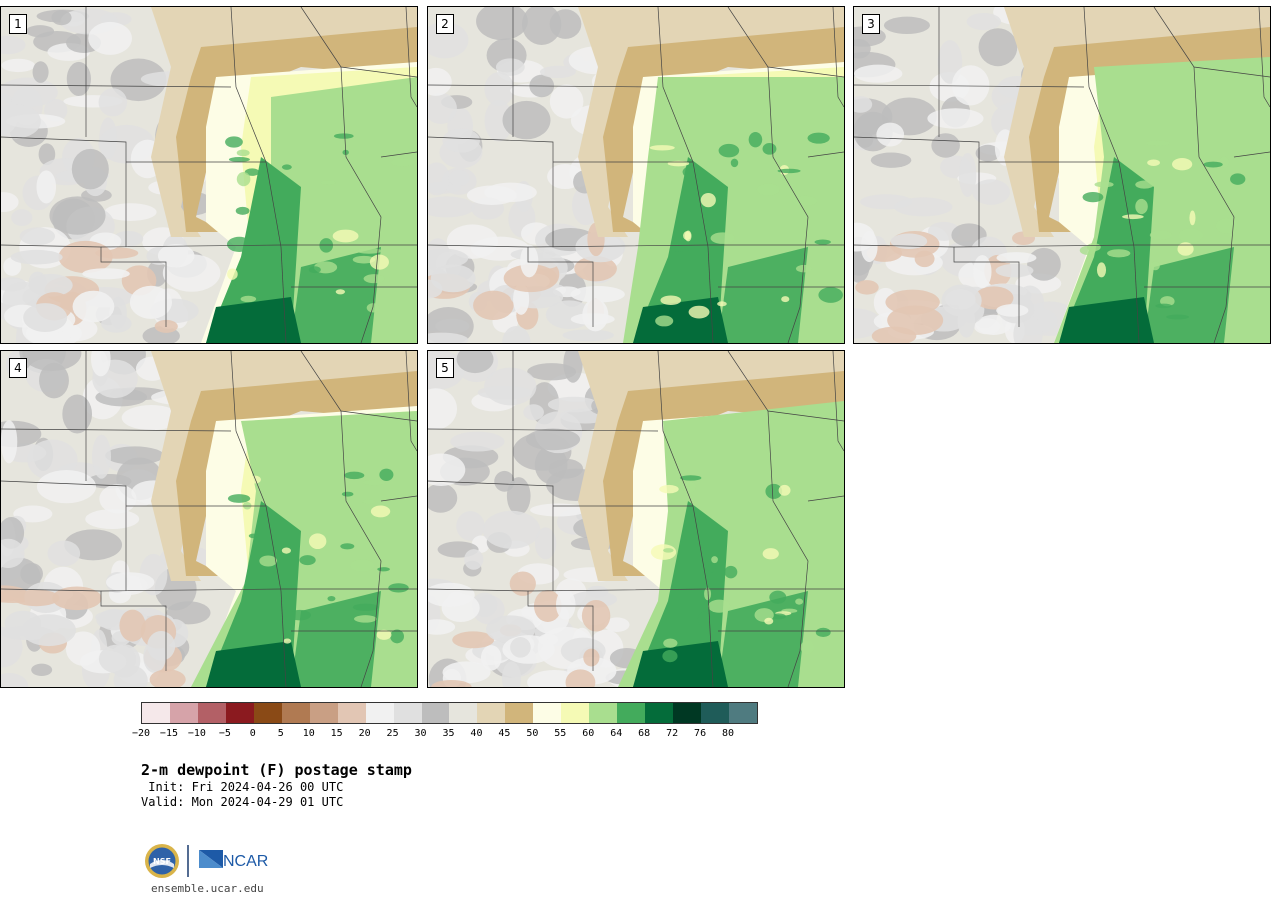  Describe the element at coordinates (445, 368) in the screenshot. I see `panel-label: 5` at that location.